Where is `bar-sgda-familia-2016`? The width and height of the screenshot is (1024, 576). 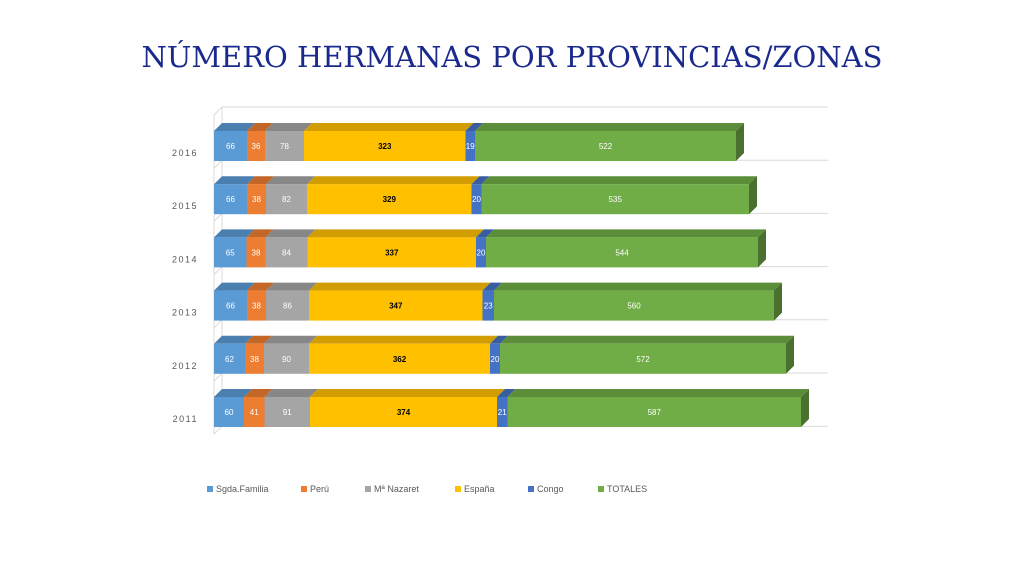
bar-sgda-familia-2016 is located at coordinates (230, 146).